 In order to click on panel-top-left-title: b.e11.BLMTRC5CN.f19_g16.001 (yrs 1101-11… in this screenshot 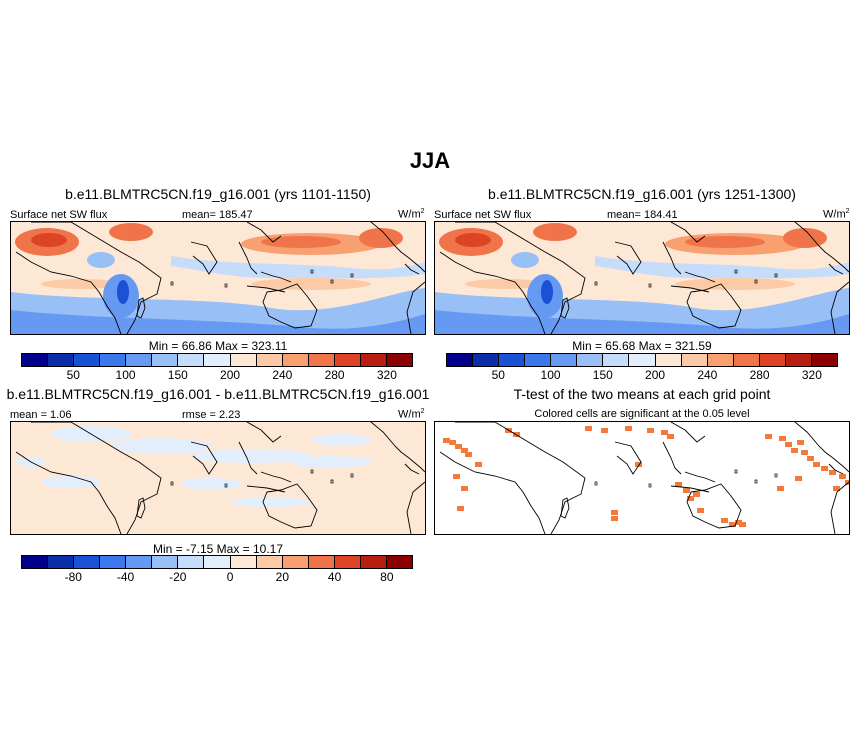, I will do `click(218, 194)`.